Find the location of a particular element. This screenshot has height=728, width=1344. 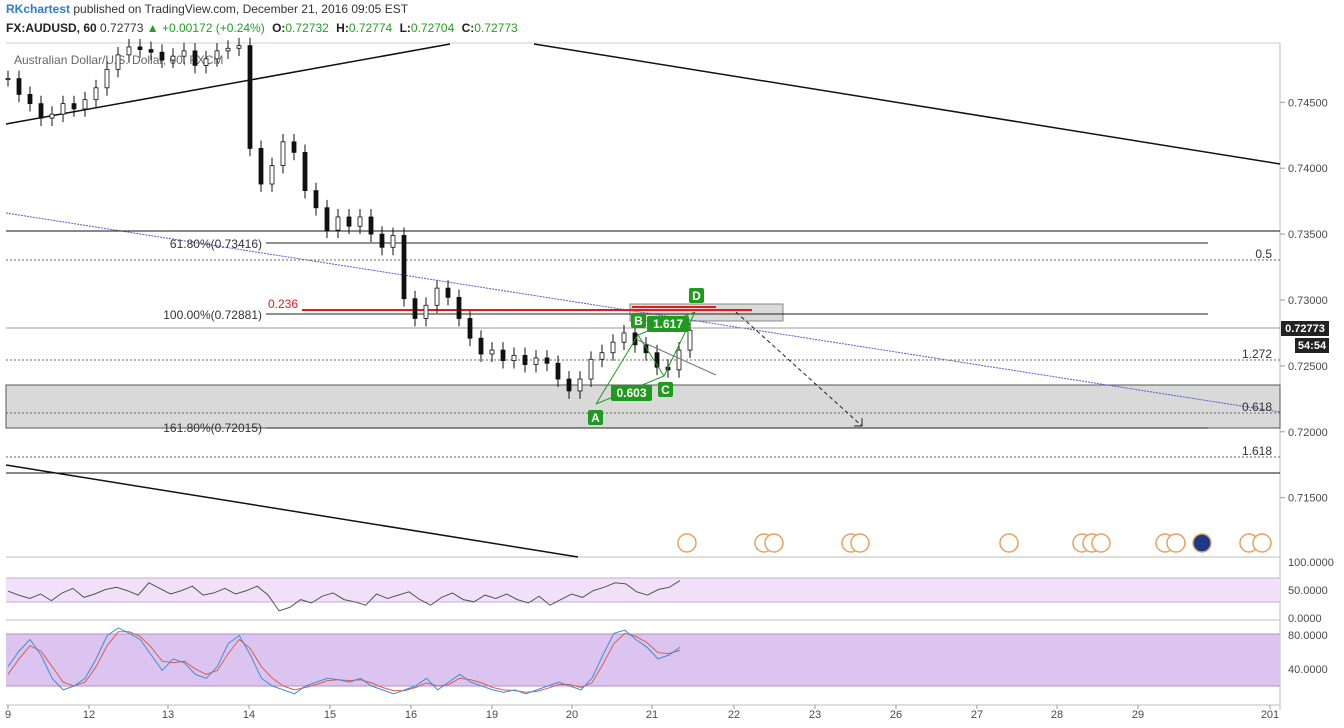

stoch-k-line is located at coordinates (344, 661).